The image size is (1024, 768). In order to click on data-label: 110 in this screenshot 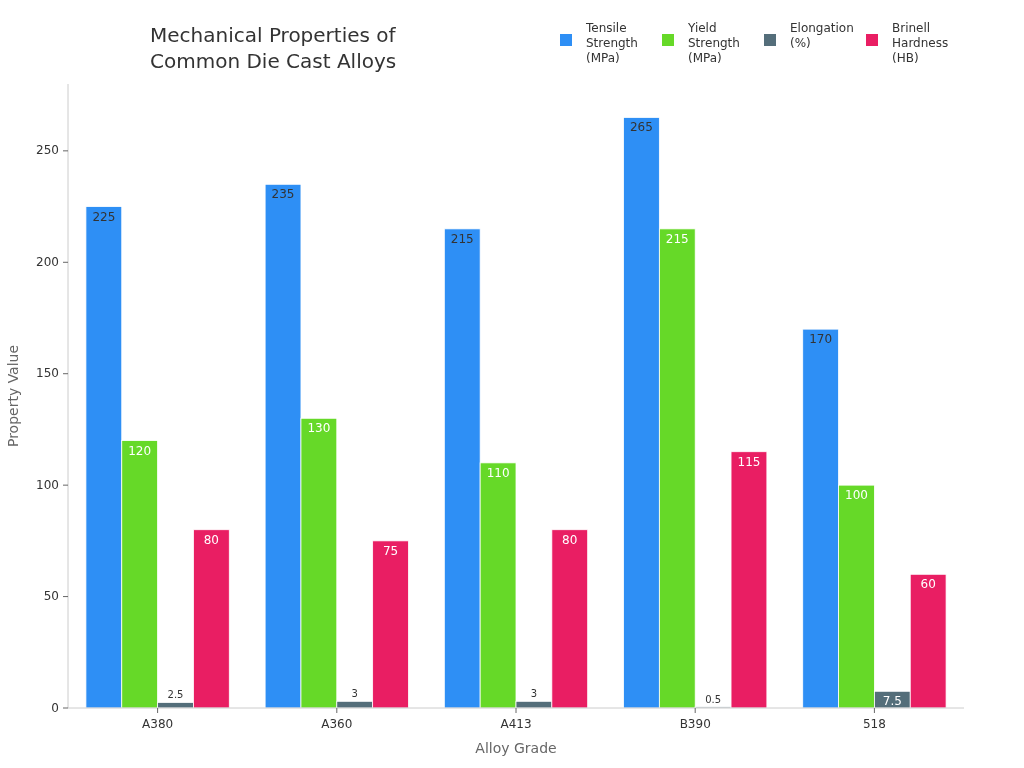, I will do `click(498, 472)`.